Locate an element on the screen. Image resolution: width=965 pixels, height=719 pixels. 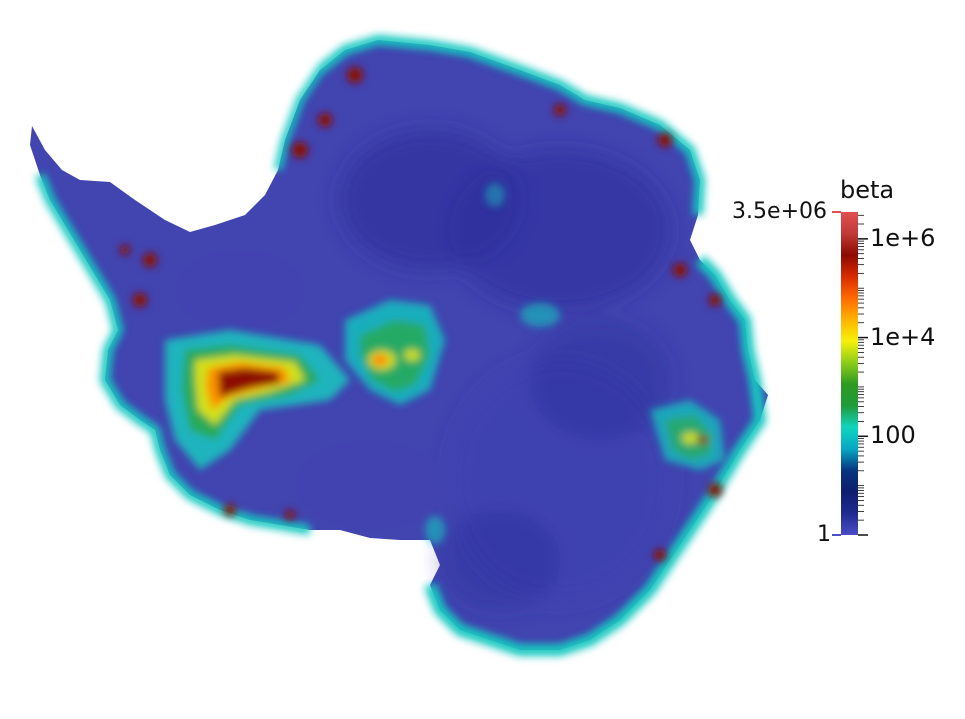
central-transition is located at coordinates (395, 352).